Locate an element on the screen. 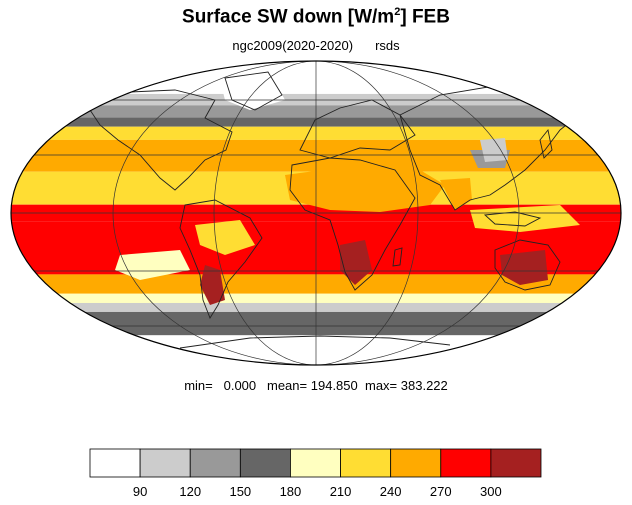  colorbar-tick-180: 180 is located at coordinates (290, 491).